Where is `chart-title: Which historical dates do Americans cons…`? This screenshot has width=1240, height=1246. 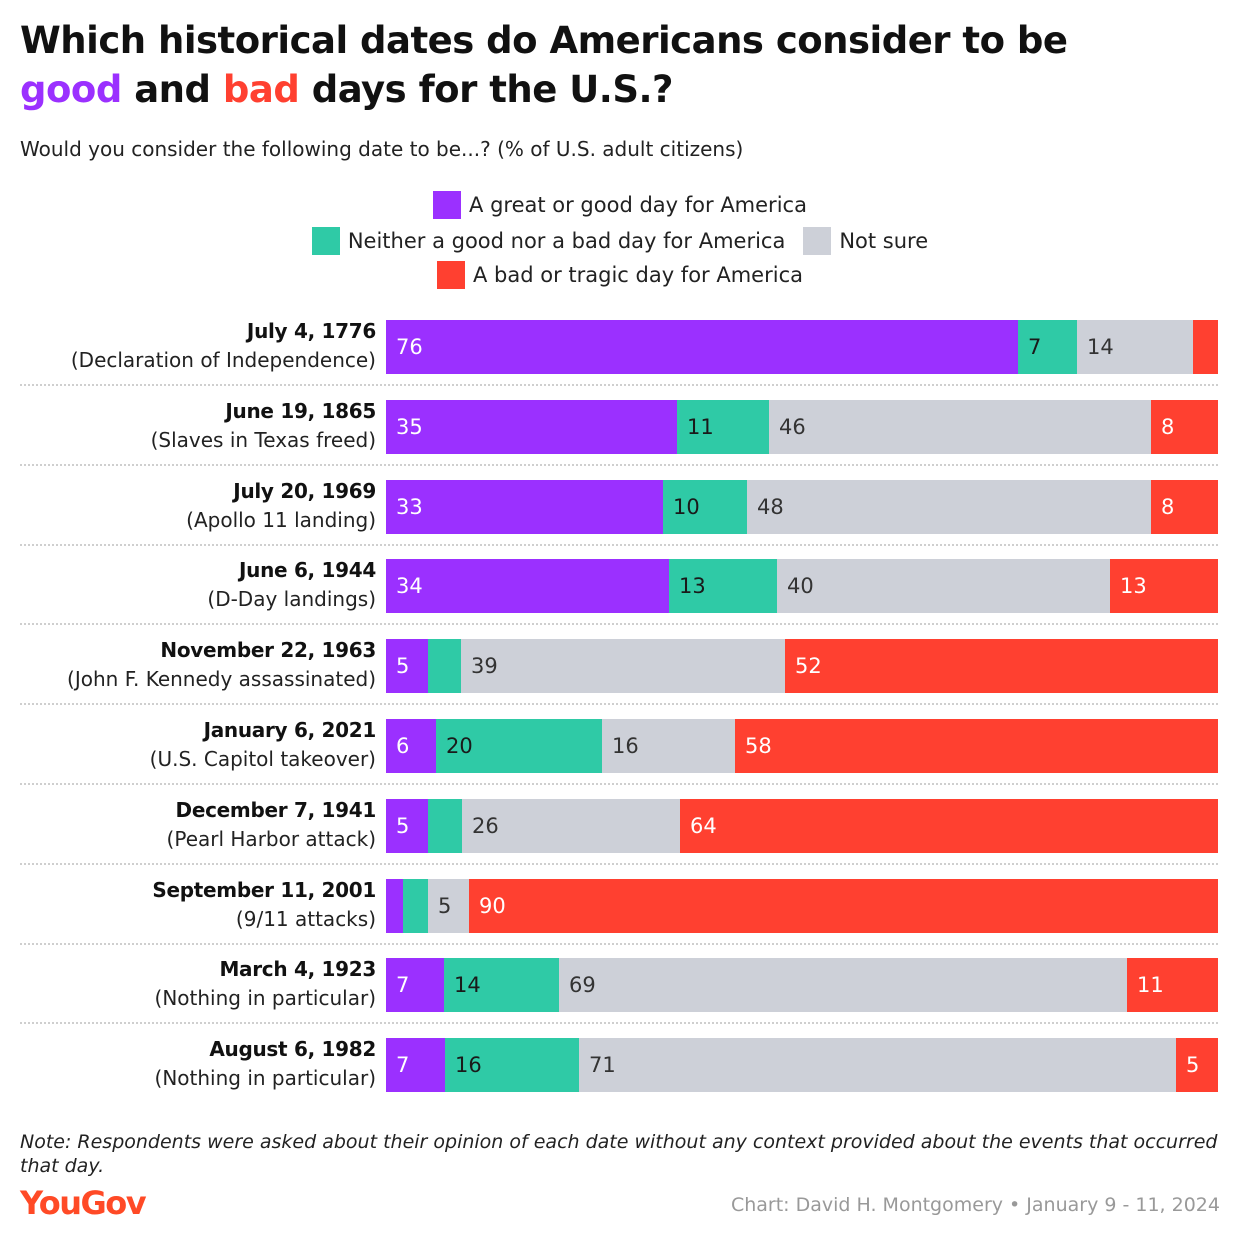 chart-title: Which historical dates do Americans cons… is located at coordinates (620, 65).